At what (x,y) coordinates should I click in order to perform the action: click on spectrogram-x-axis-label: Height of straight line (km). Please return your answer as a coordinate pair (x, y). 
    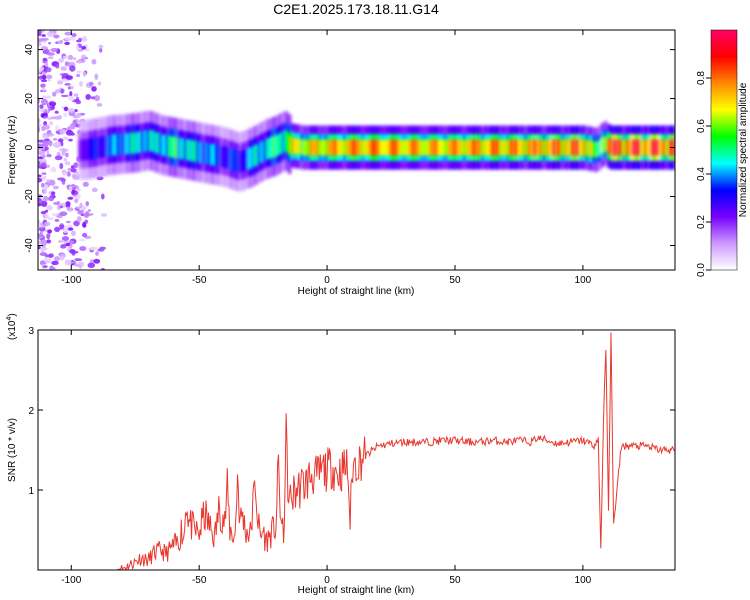
    Looking at the image, I should click on (356, 291).